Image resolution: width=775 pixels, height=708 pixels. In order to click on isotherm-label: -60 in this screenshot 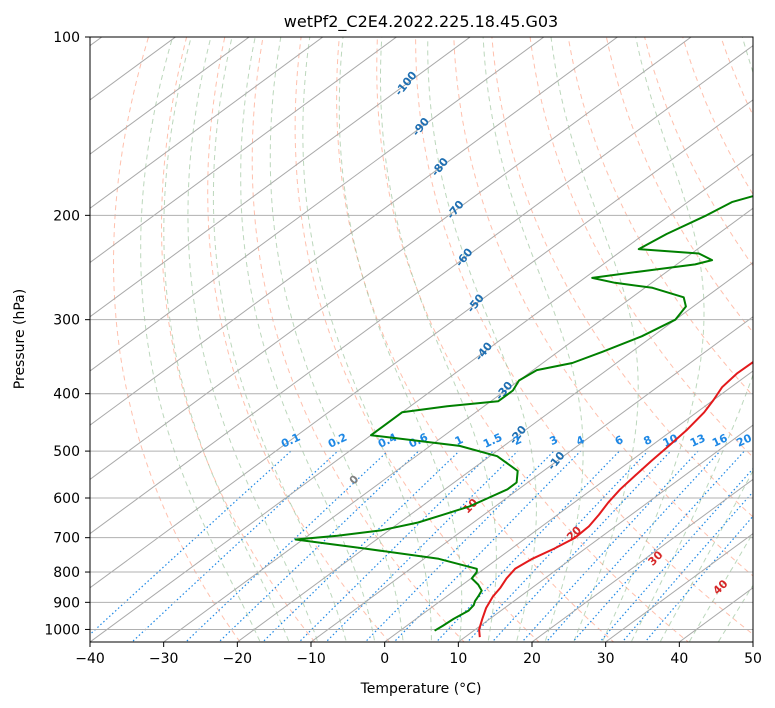, I will do `click(464, 258)`.